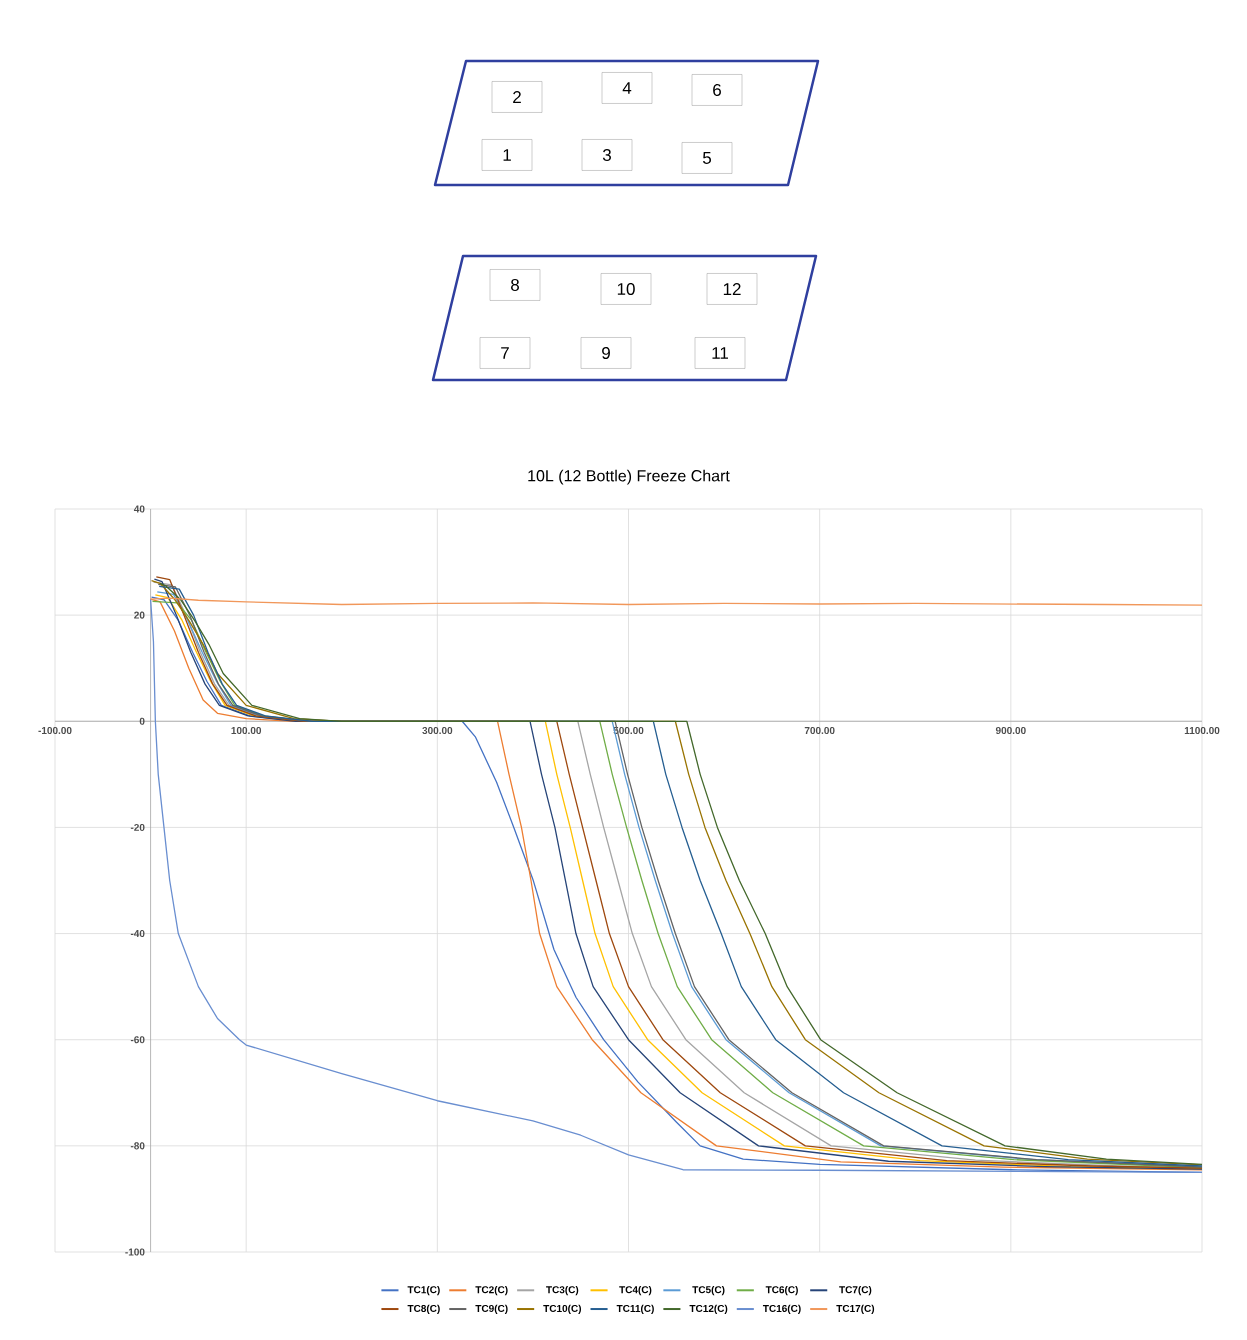  What do you see at coordinates (626, 289) in the screenshot?
I see `text: 10` at bounding box center [626, 289].